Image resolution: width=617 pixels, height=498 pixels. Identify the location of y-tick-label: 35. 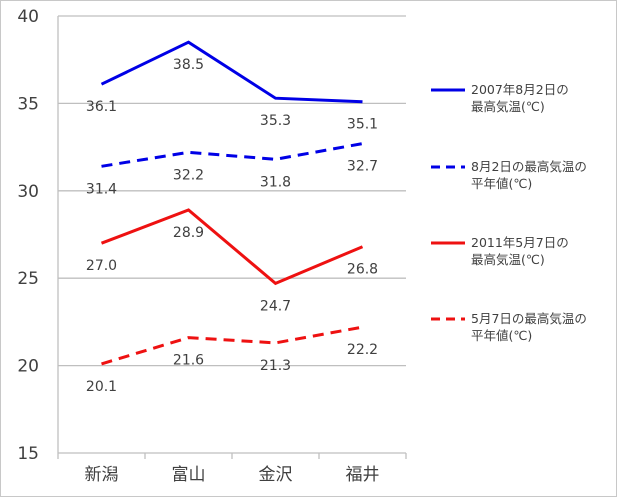
(28, 104).